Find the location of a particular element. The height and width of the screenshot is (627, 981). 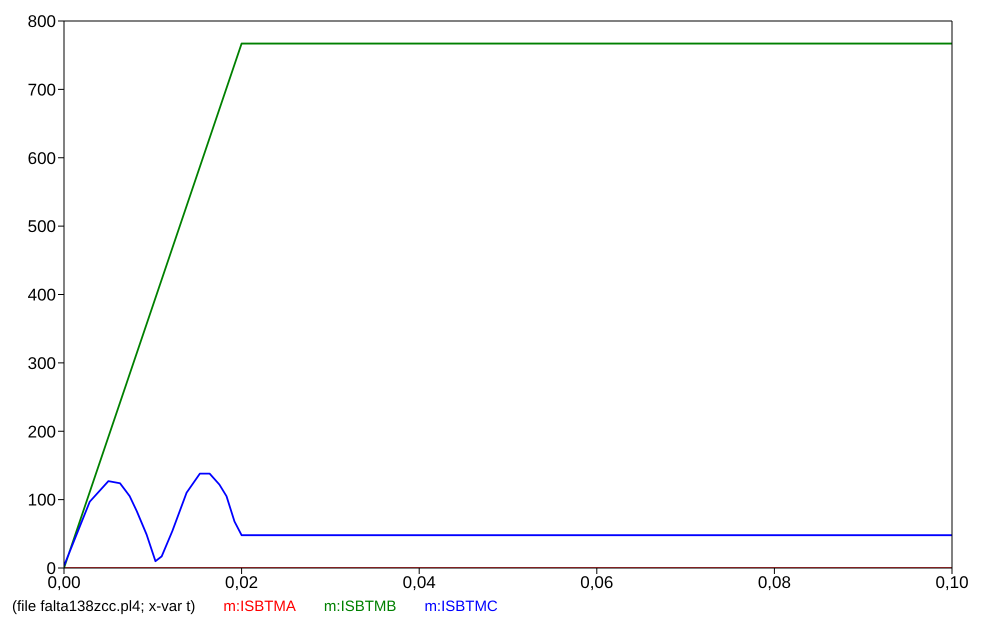

y-tick-label: 800 is located at coordinates (42, 22).